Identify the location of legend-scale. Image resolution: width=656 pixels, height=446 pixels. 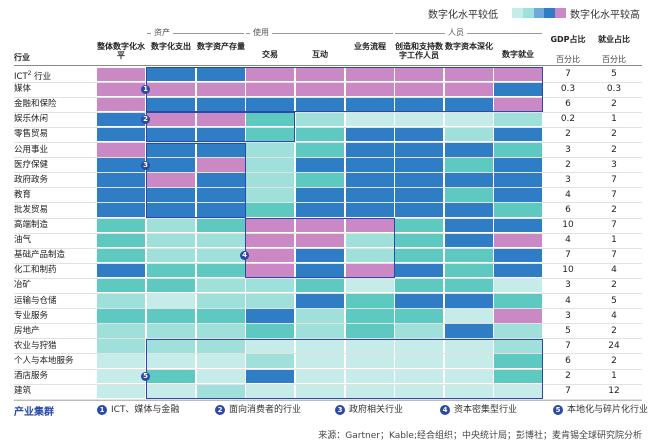
(539, 13).